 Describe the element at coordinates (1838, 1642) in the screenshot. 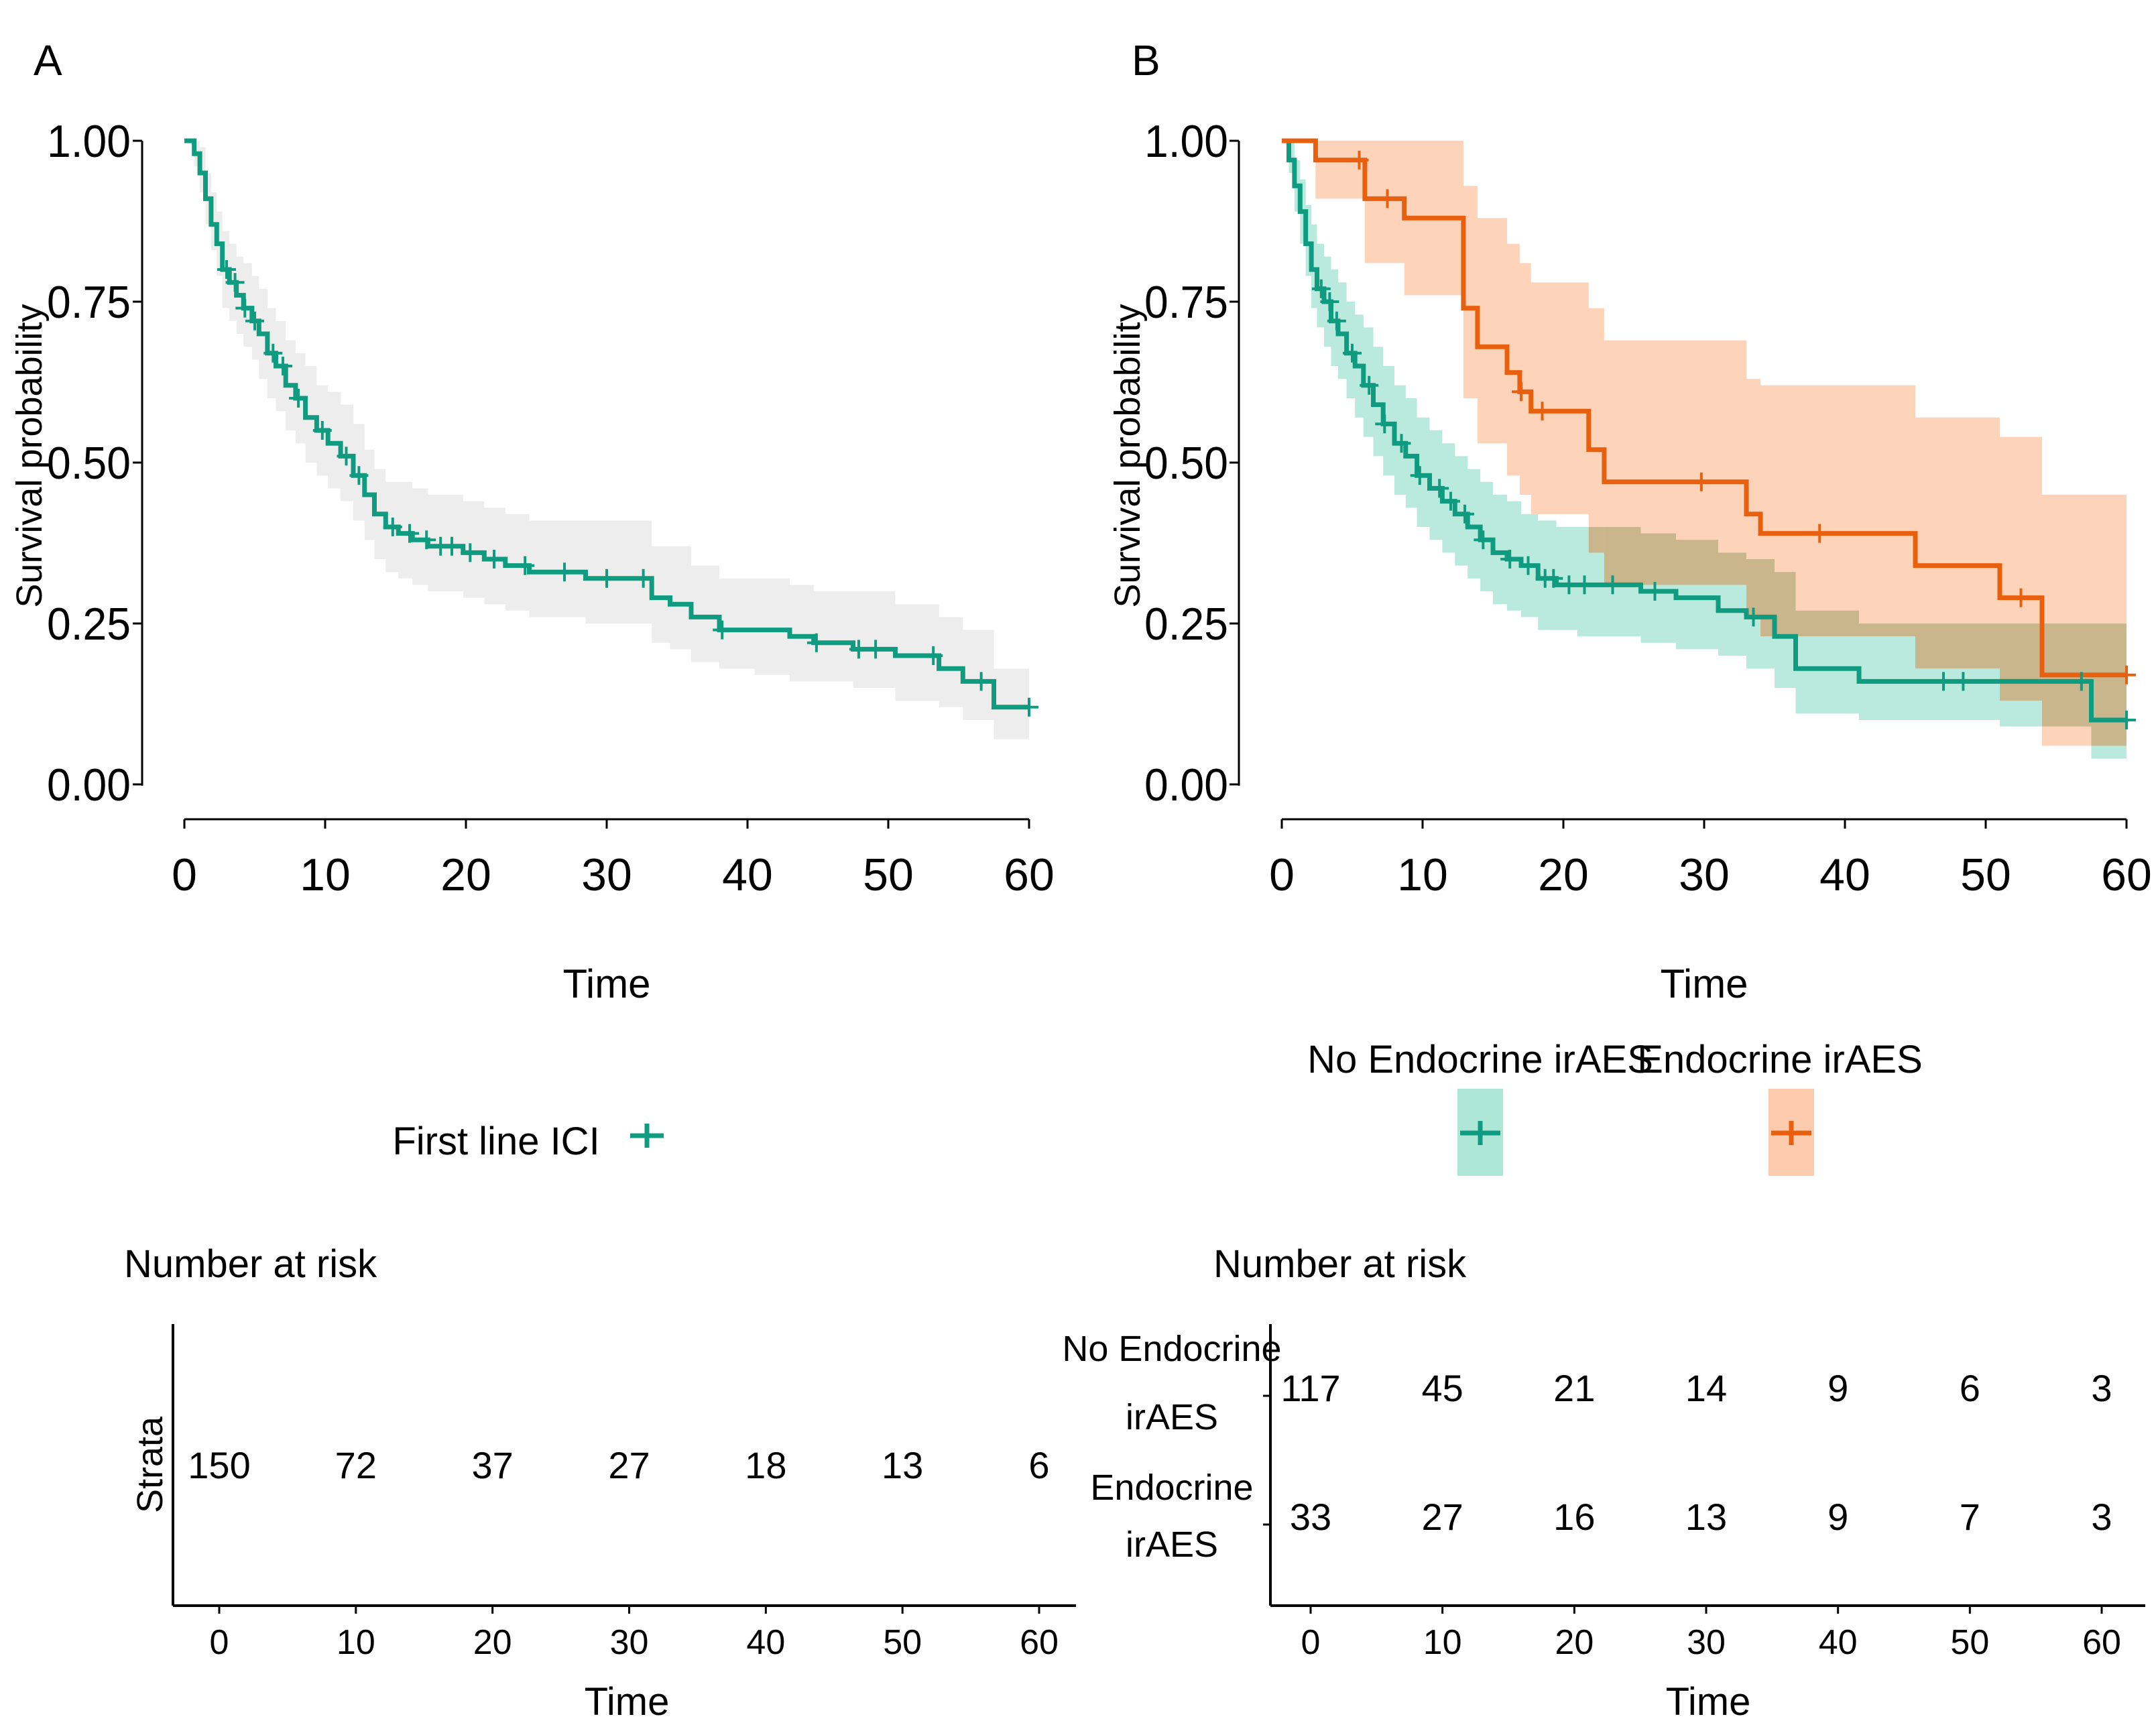

I see `risk-x-tick-label: 40` at that location.